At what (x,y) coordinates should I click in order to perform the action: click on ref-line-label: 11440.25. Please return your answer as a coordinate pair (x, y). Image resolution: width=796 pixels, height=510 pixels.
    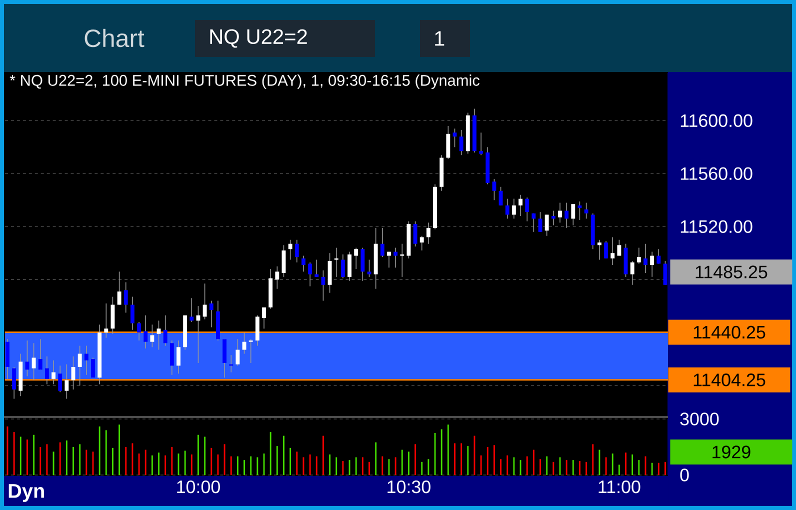
    Looking at the image, I should click on (730, 332).